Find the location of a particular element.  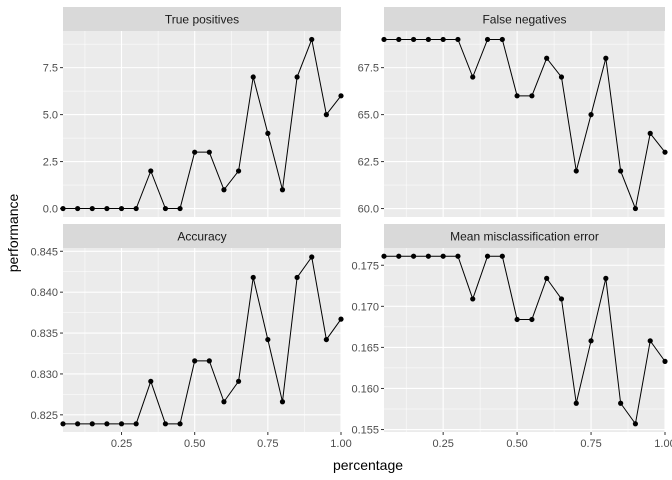

y-tick-label: 2.5 is located at coordinates (50, 163).